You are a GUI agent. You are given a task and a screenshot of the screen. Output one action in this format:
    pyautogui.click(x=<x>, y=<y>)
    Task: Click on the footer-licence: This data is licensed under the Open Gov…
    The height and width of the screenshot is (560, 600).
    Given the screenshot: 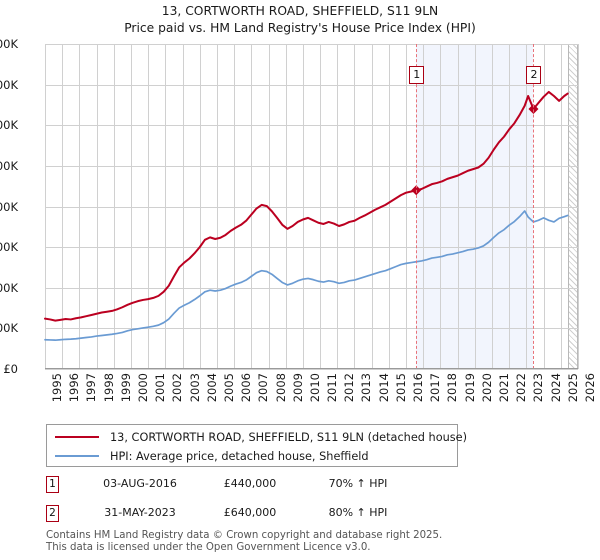 What is the action you would take?
    pyautogui.click(x=208, y=547)
    